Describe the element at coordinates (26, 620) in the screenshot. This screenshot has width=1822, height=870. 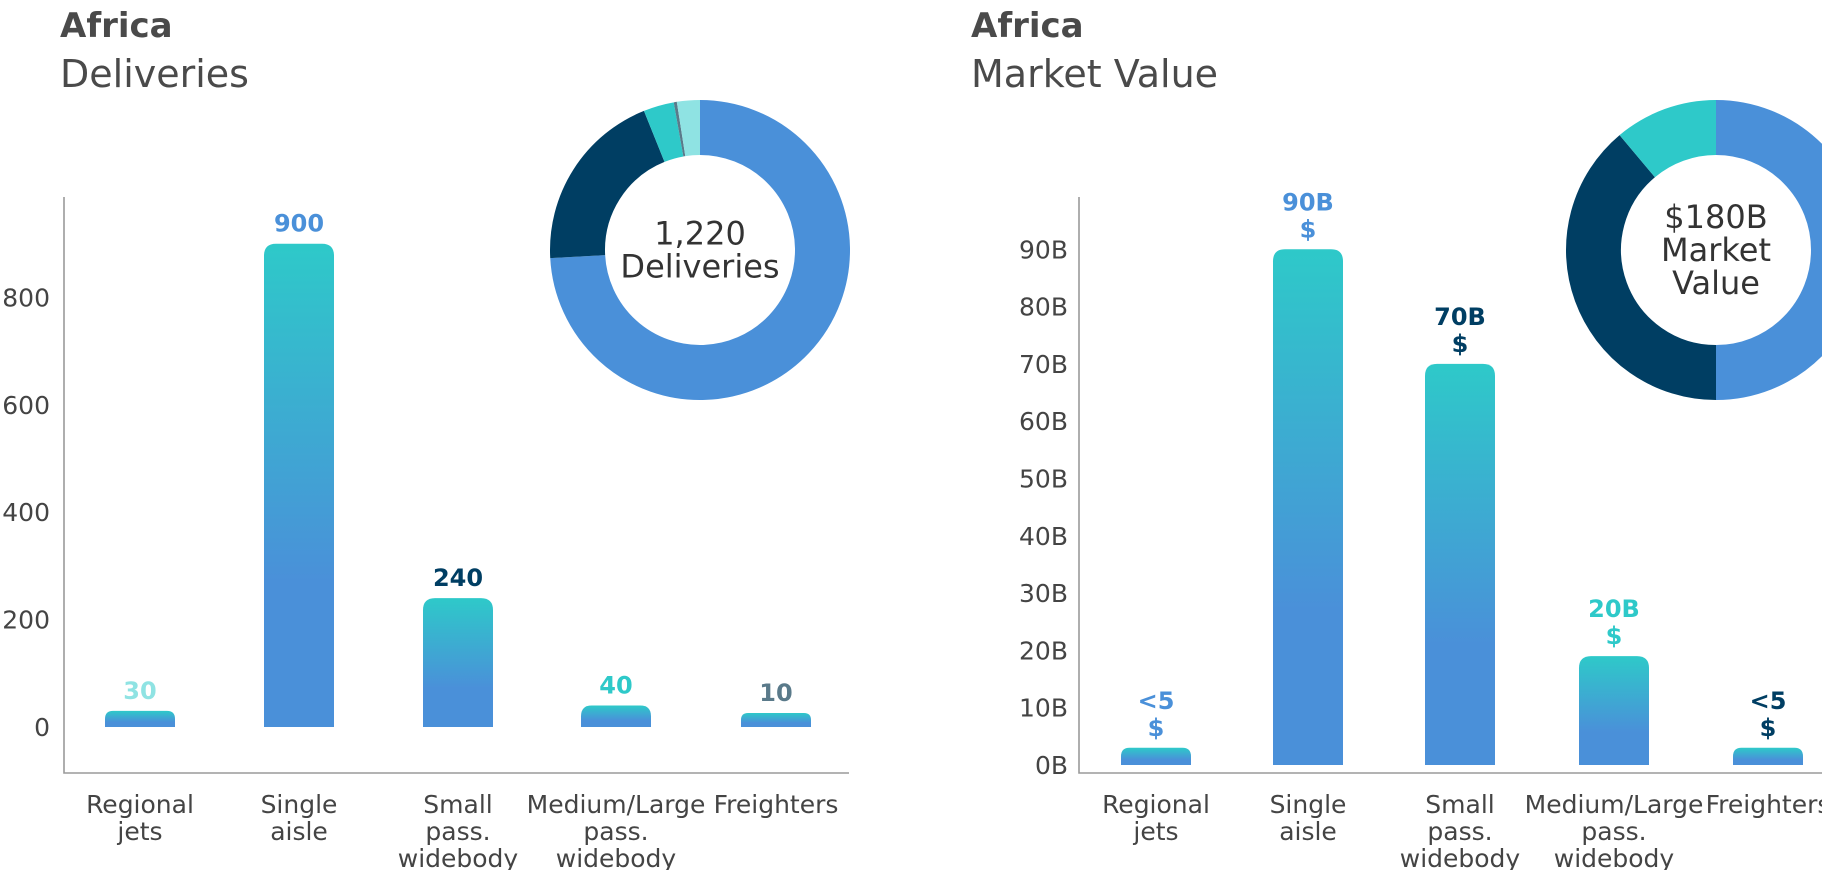
I see `y-tick-label: 200` at that location.